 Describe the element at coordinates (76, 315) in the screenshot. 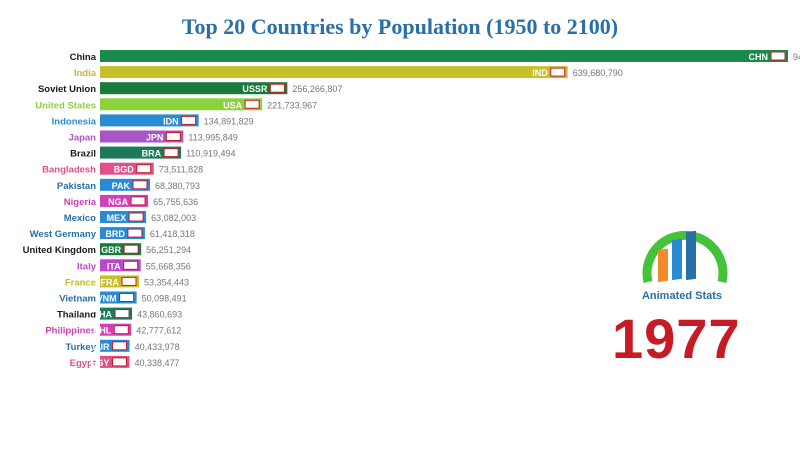

I see `country-label: Thailand` at that location.